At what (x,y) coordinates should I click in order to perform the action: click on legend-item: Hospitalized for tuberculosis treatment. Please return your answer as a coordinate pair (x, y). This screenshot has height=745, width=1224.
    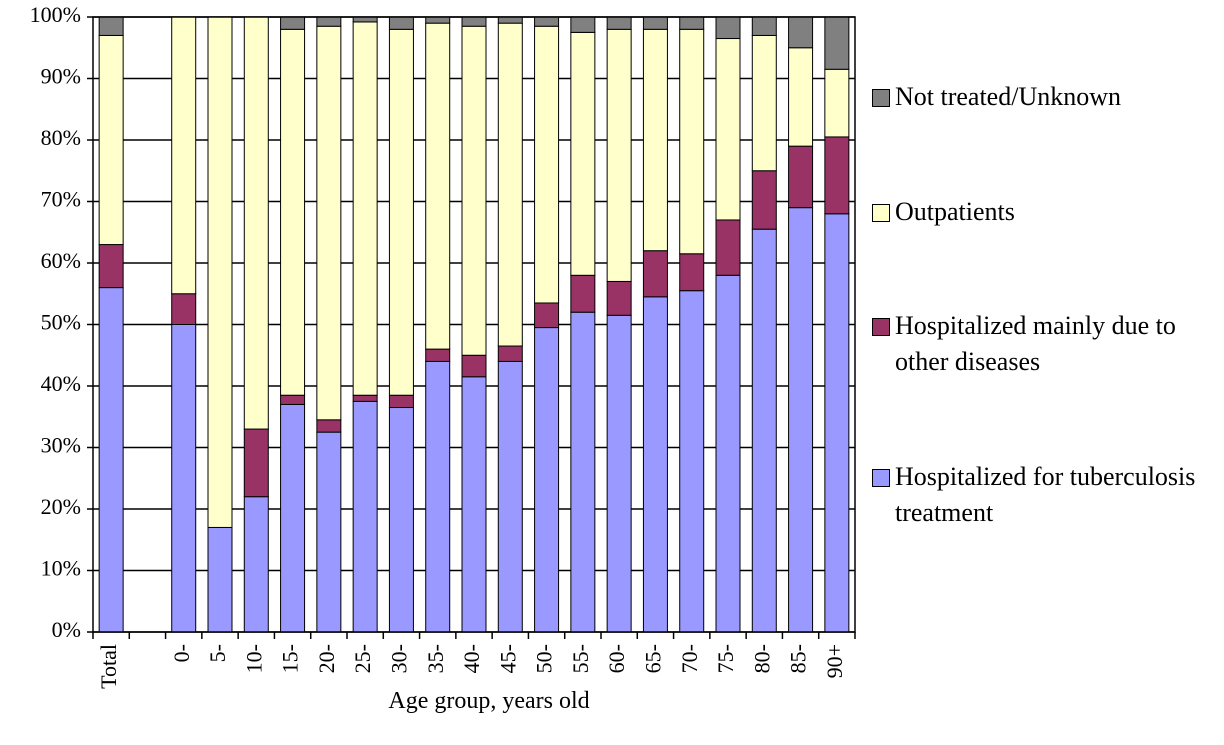
    Looking at the image, I should click on (1044, 495).